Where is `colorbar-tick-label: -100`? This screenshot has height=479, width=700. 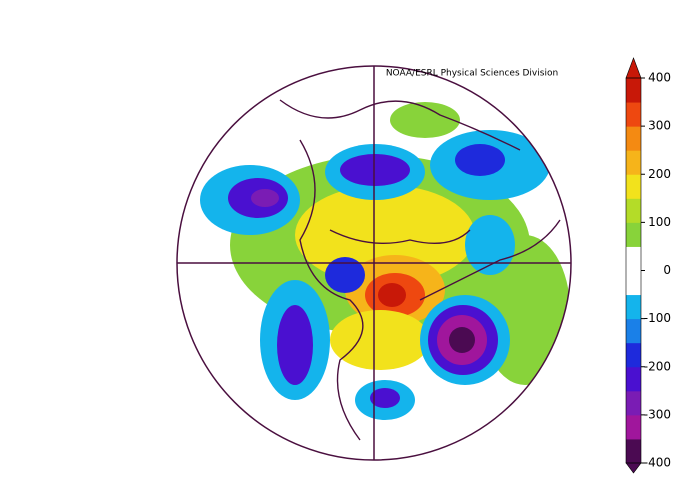
colorbar-tick-label: -100 is located at coordinates (657, 318).